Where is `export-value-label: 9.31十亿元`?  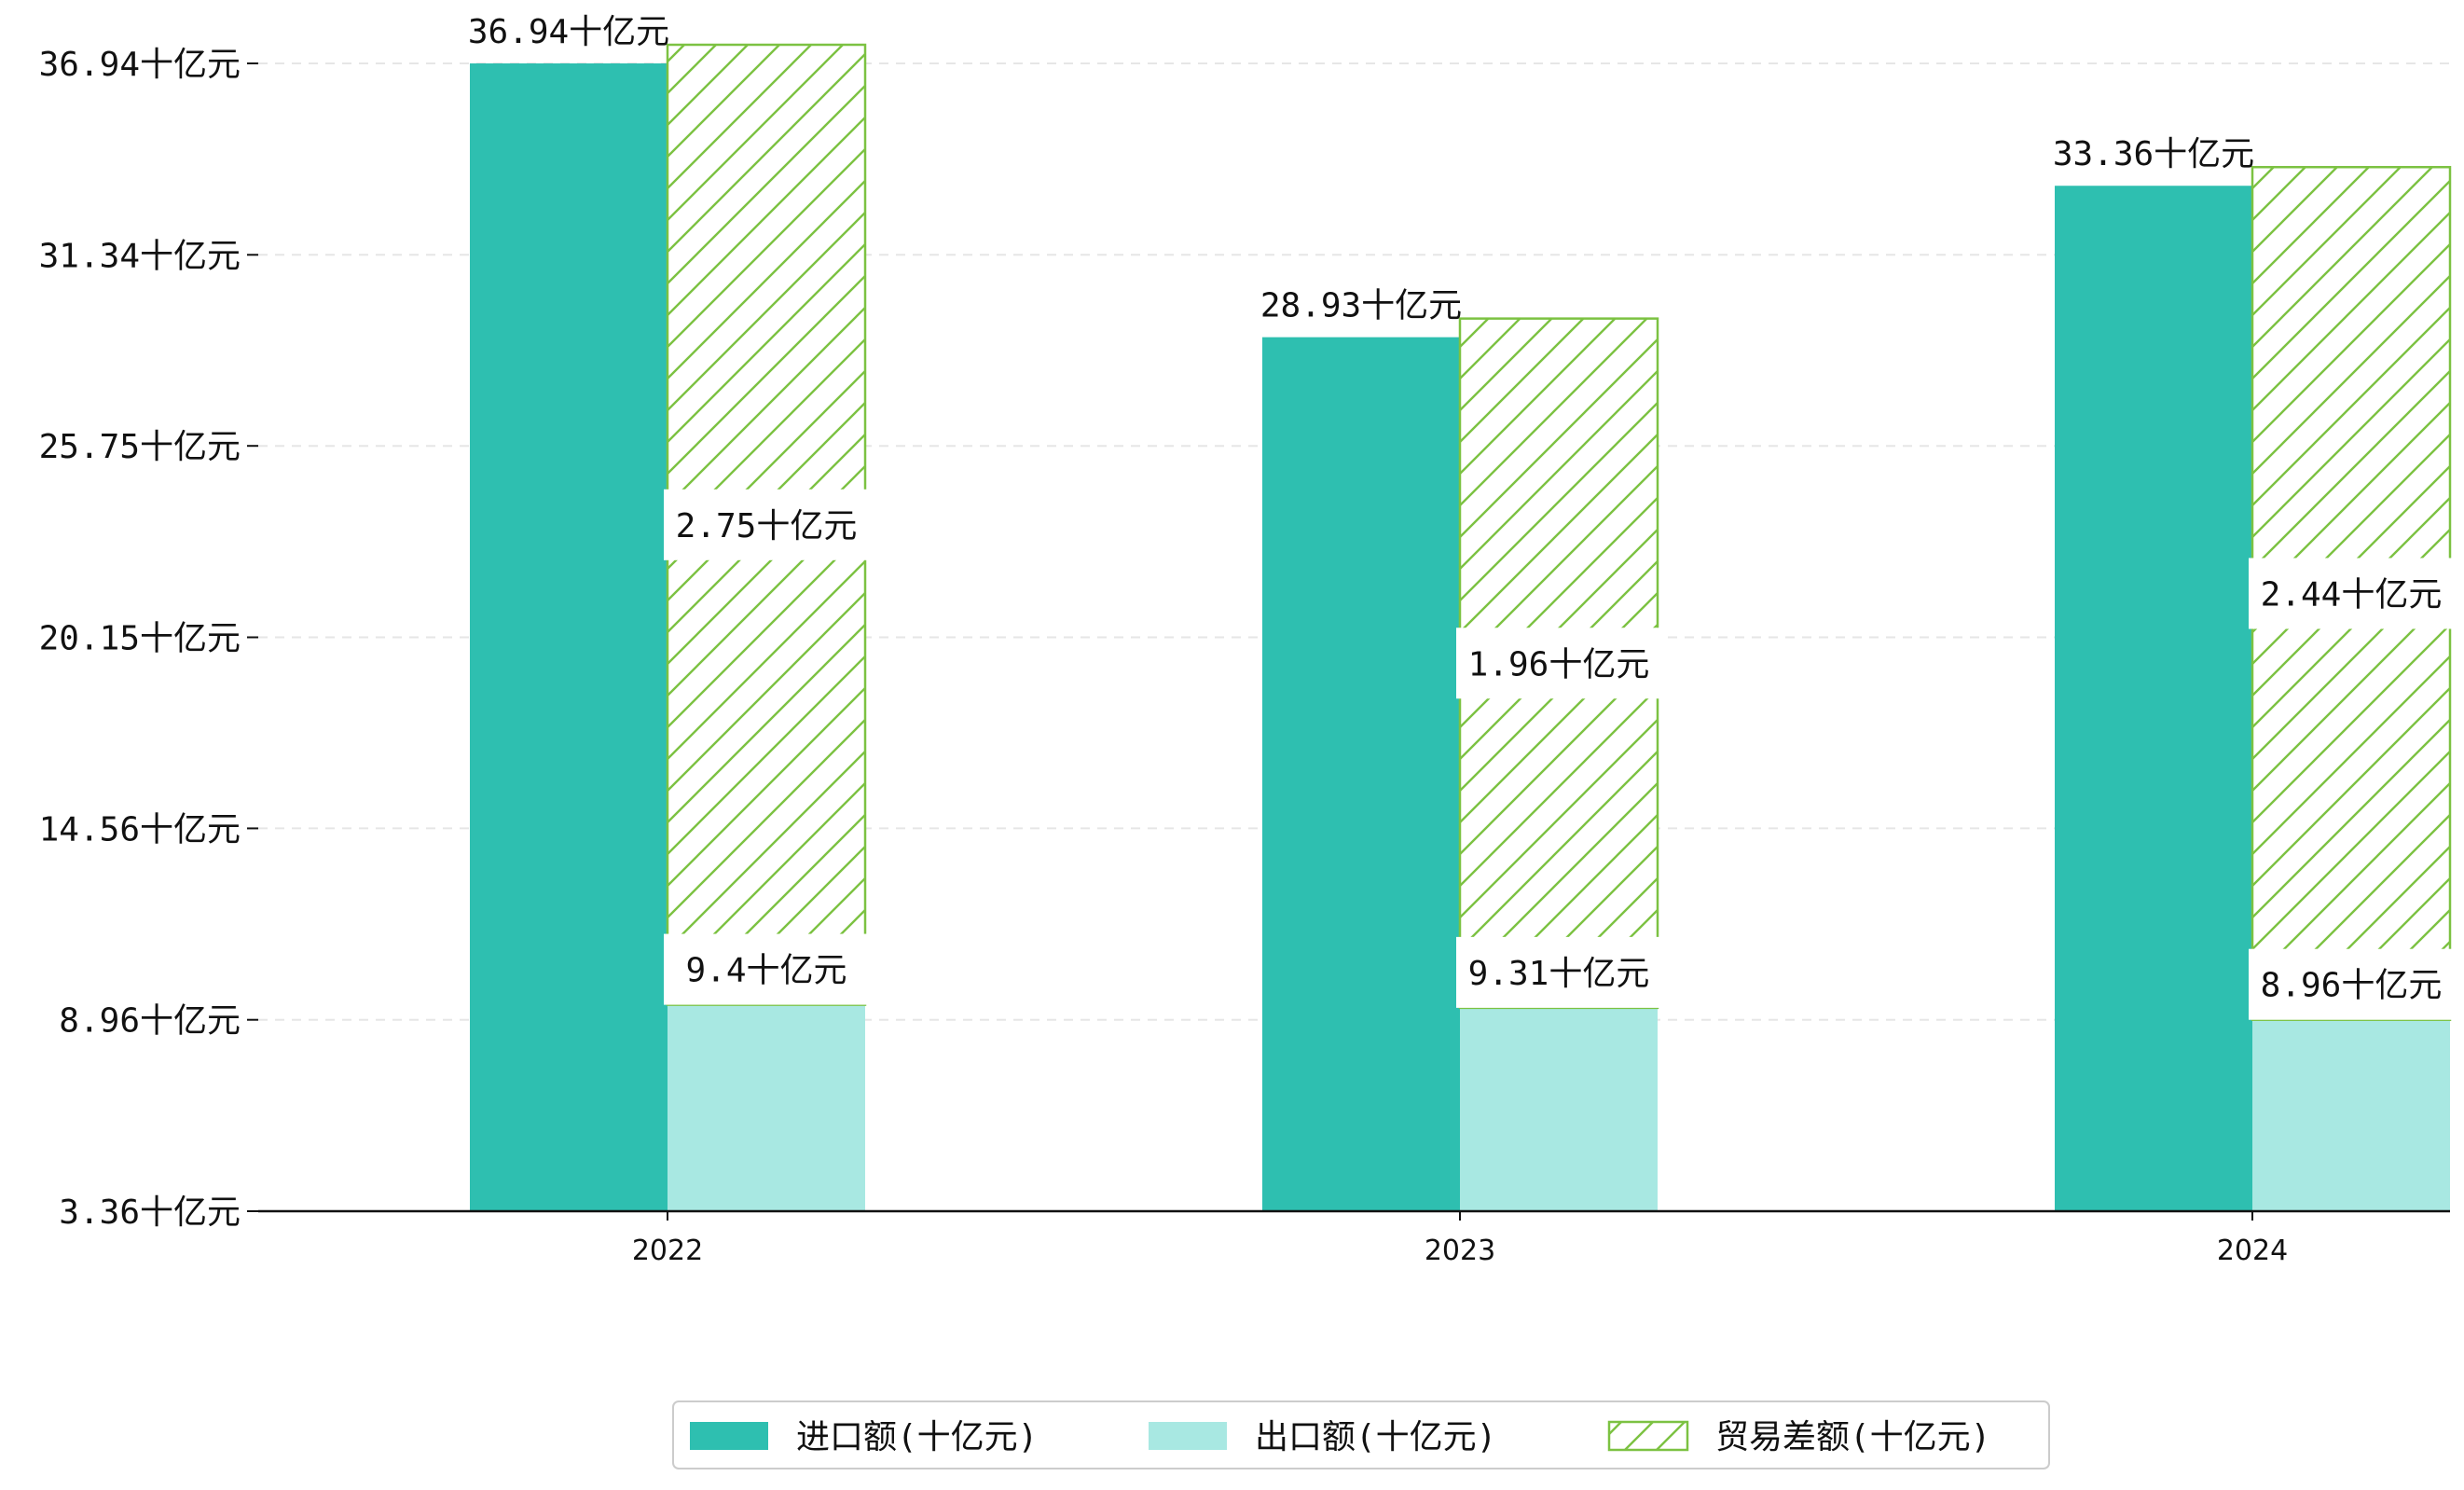 export-value-label: 9.31十亿元 is located at coordinates (1559, 974).